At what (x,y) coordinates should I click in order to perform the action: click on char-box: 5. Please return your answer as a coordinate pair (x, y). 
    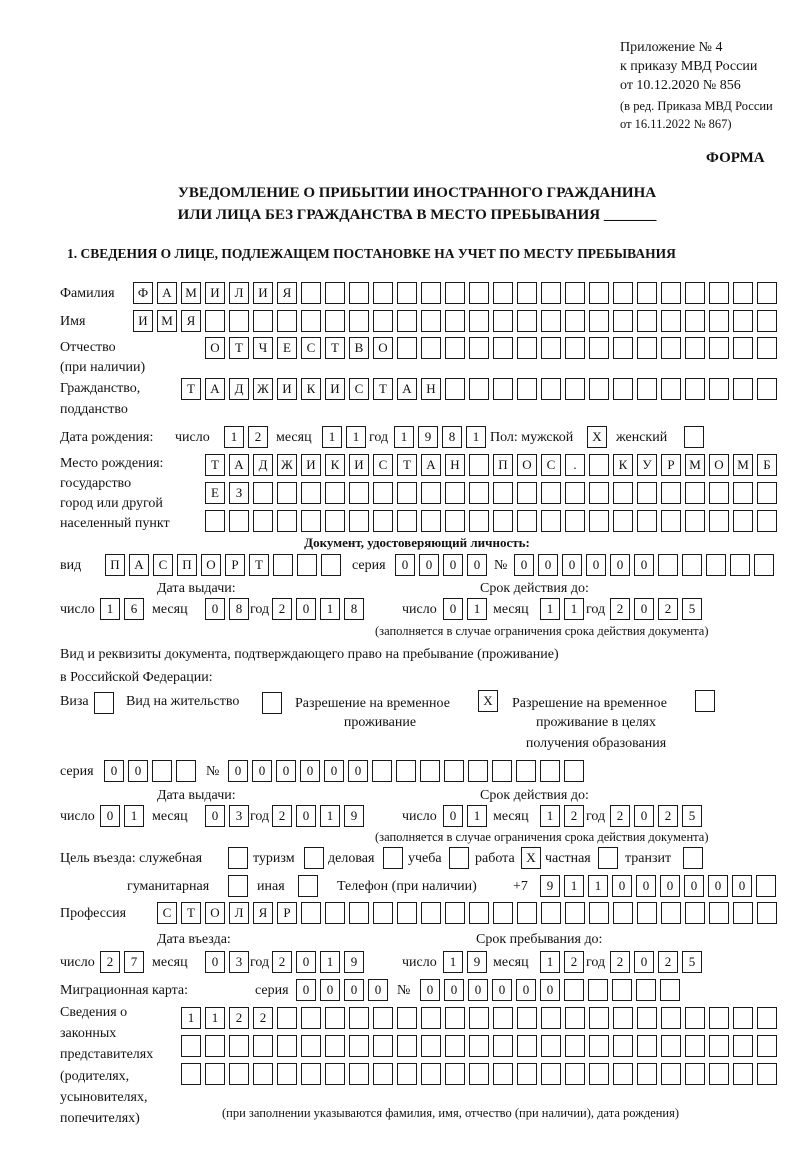
    Looking at the image, I should click on (692, 962).